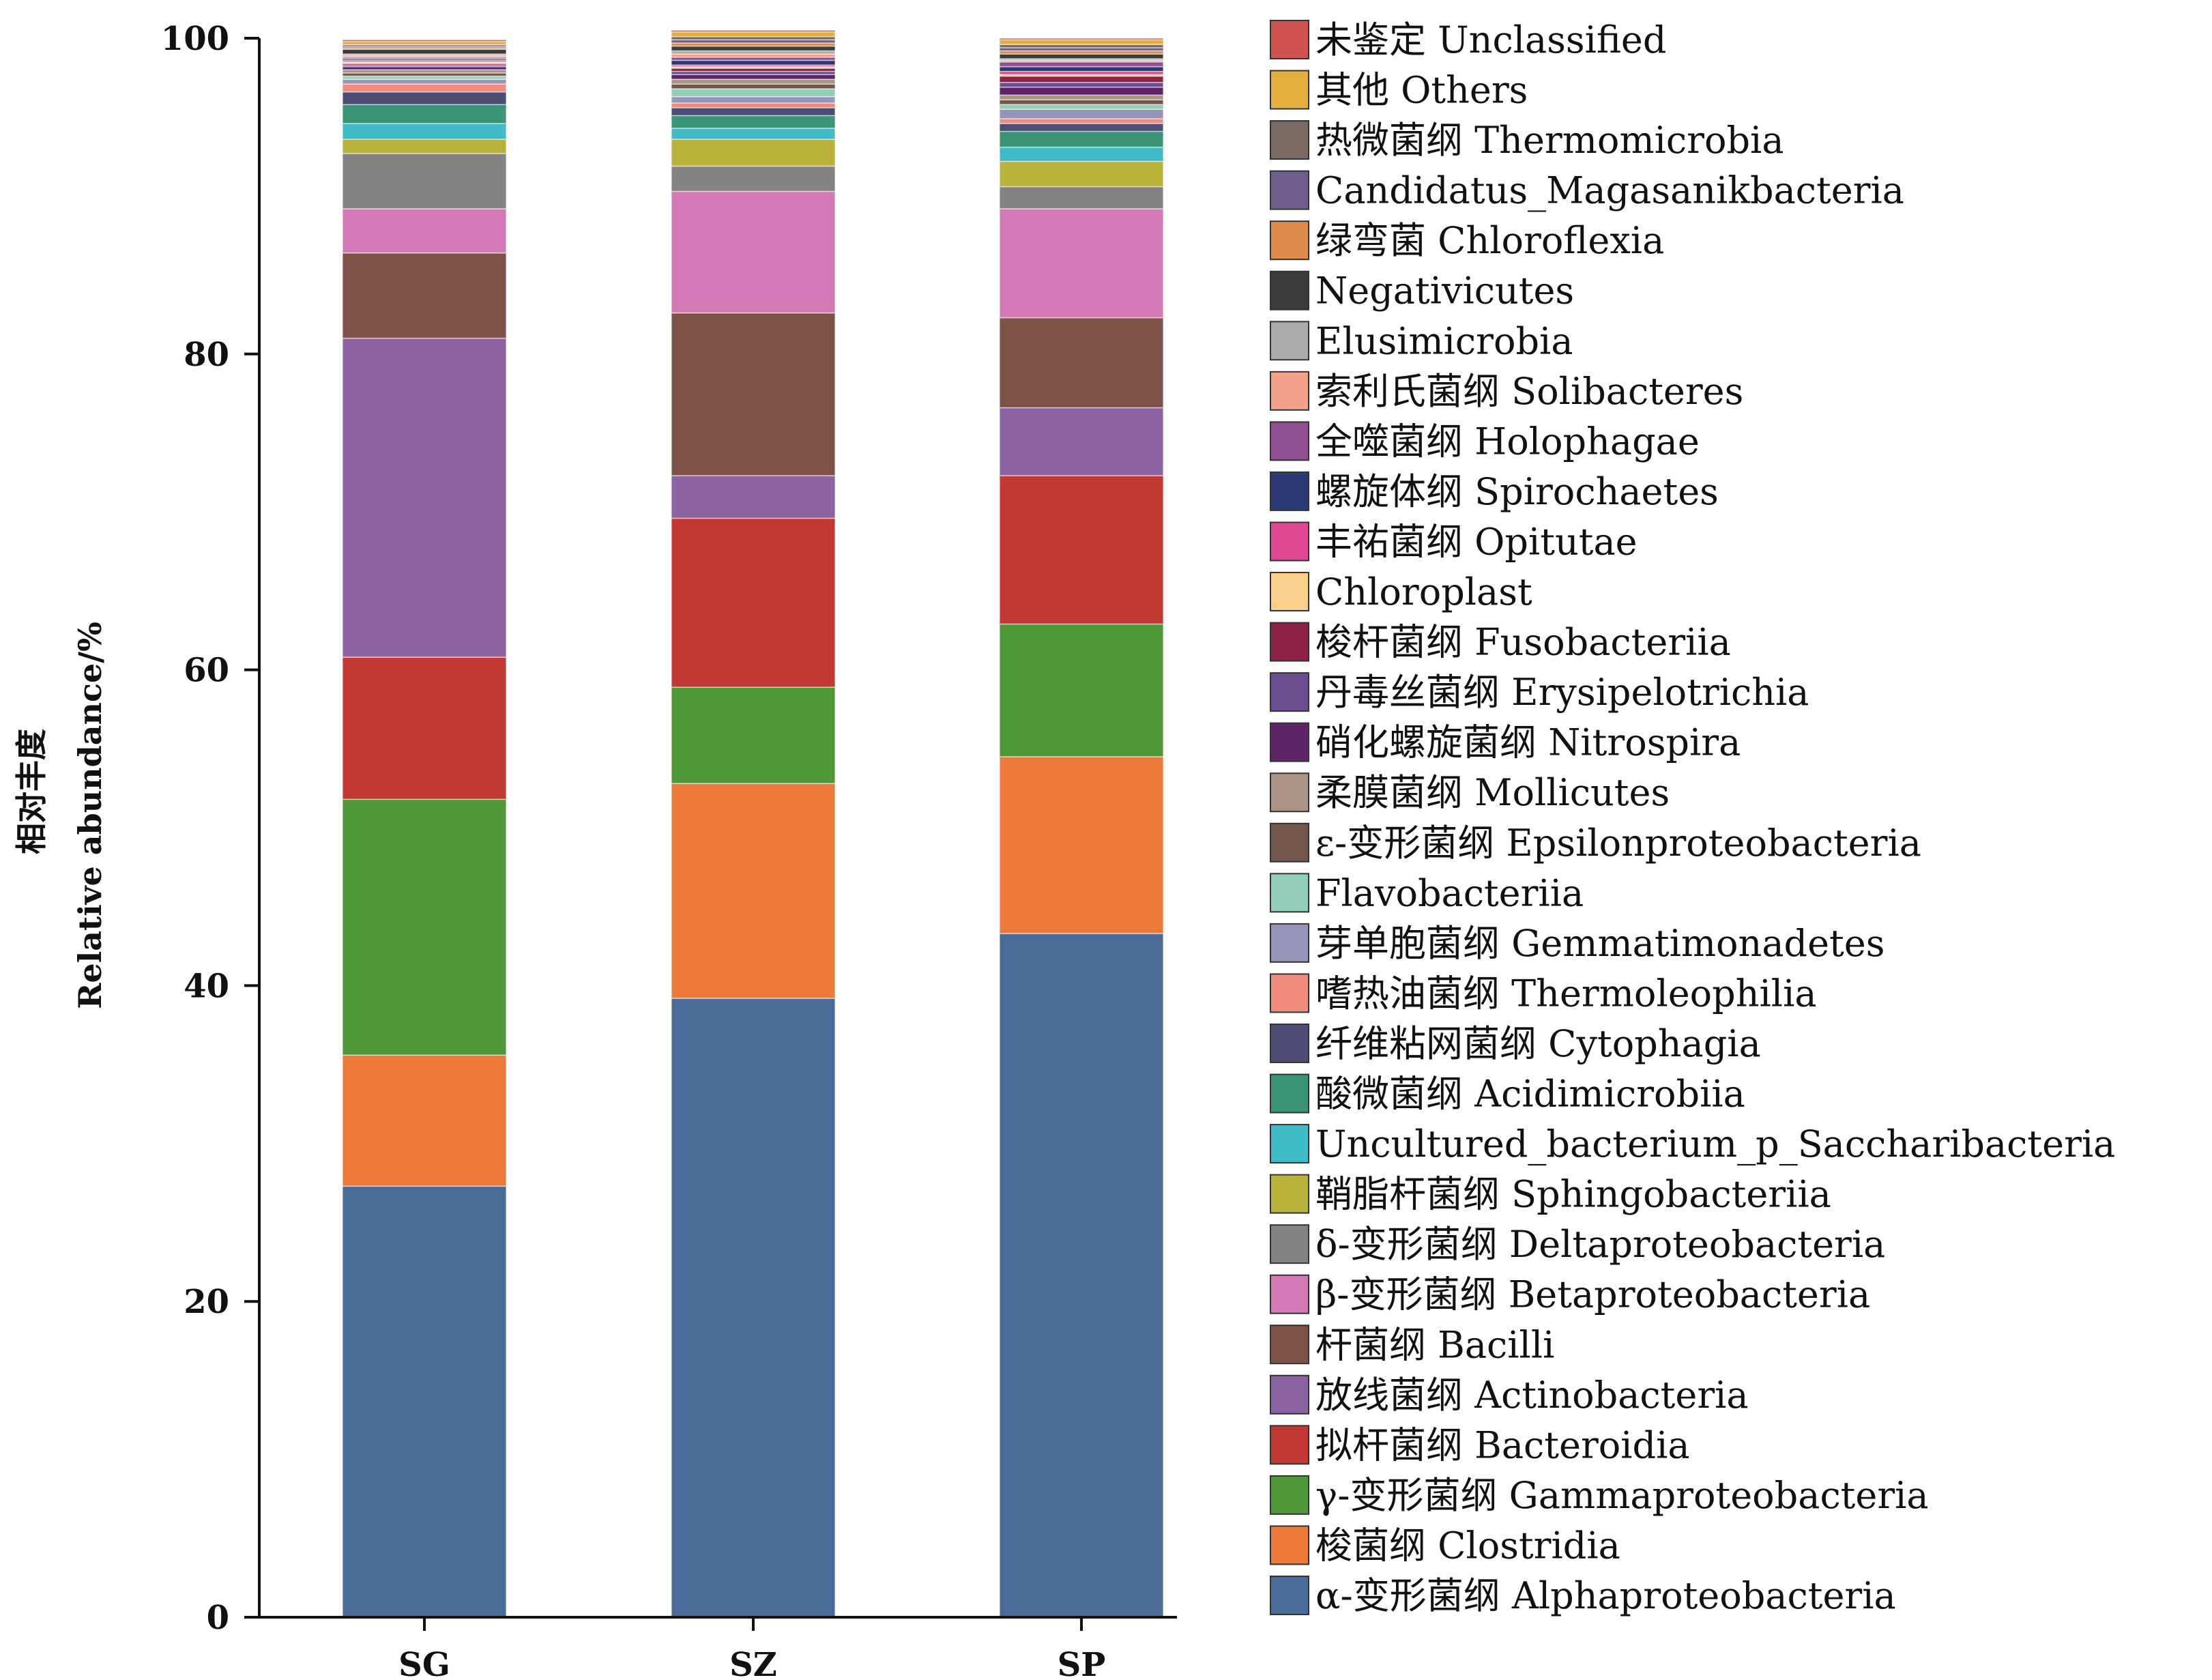 The height and width of the screenshot is (1680, 2212). Describe the element at coordinates (752, 1648) in the screenshot. I see `x-tick-labels: SG SZ SP` at that location.